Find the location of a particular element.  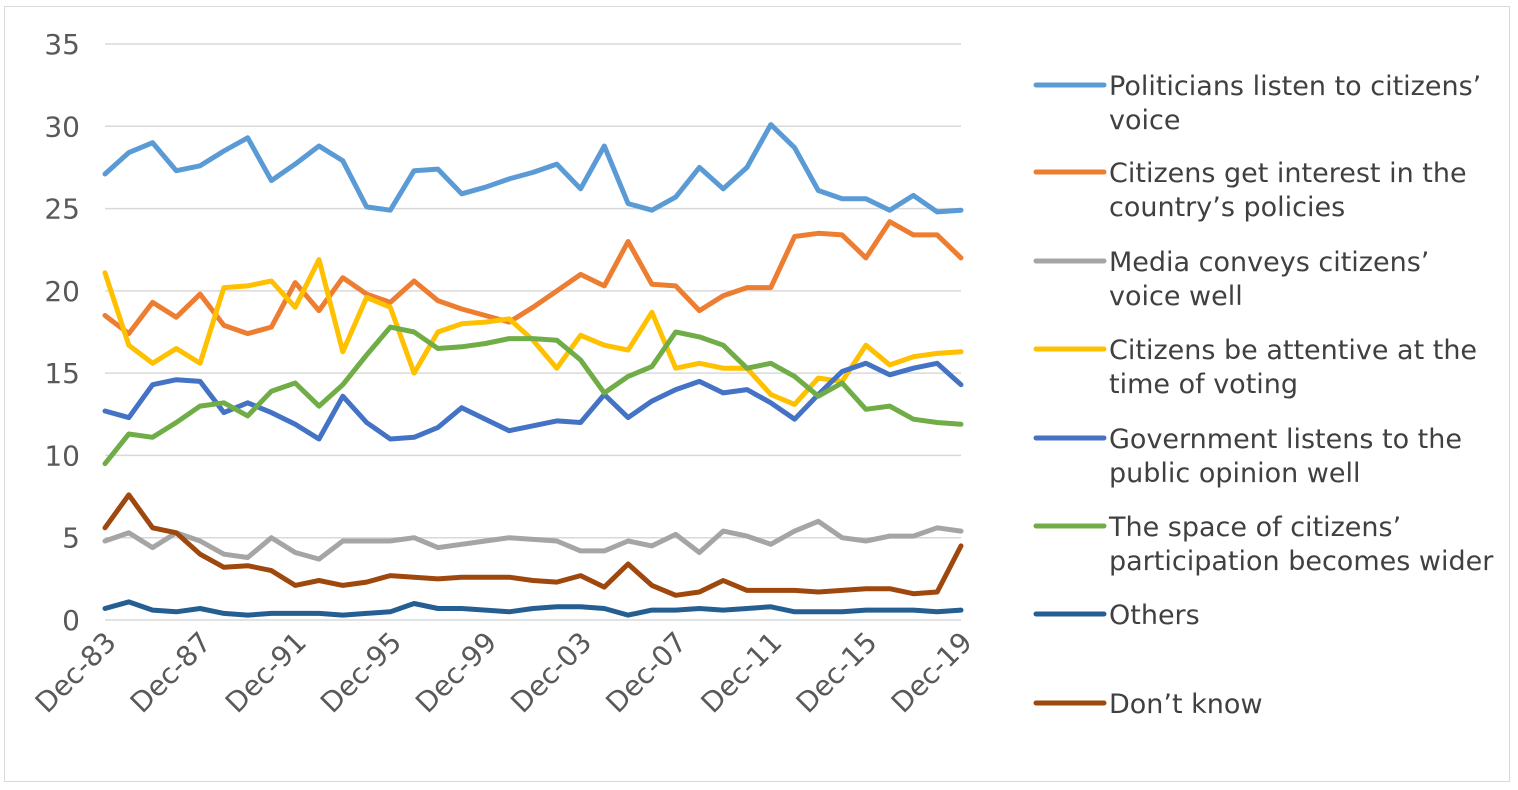

legend-label: Citizens get interest in the is located at coordinates (1288, 173).